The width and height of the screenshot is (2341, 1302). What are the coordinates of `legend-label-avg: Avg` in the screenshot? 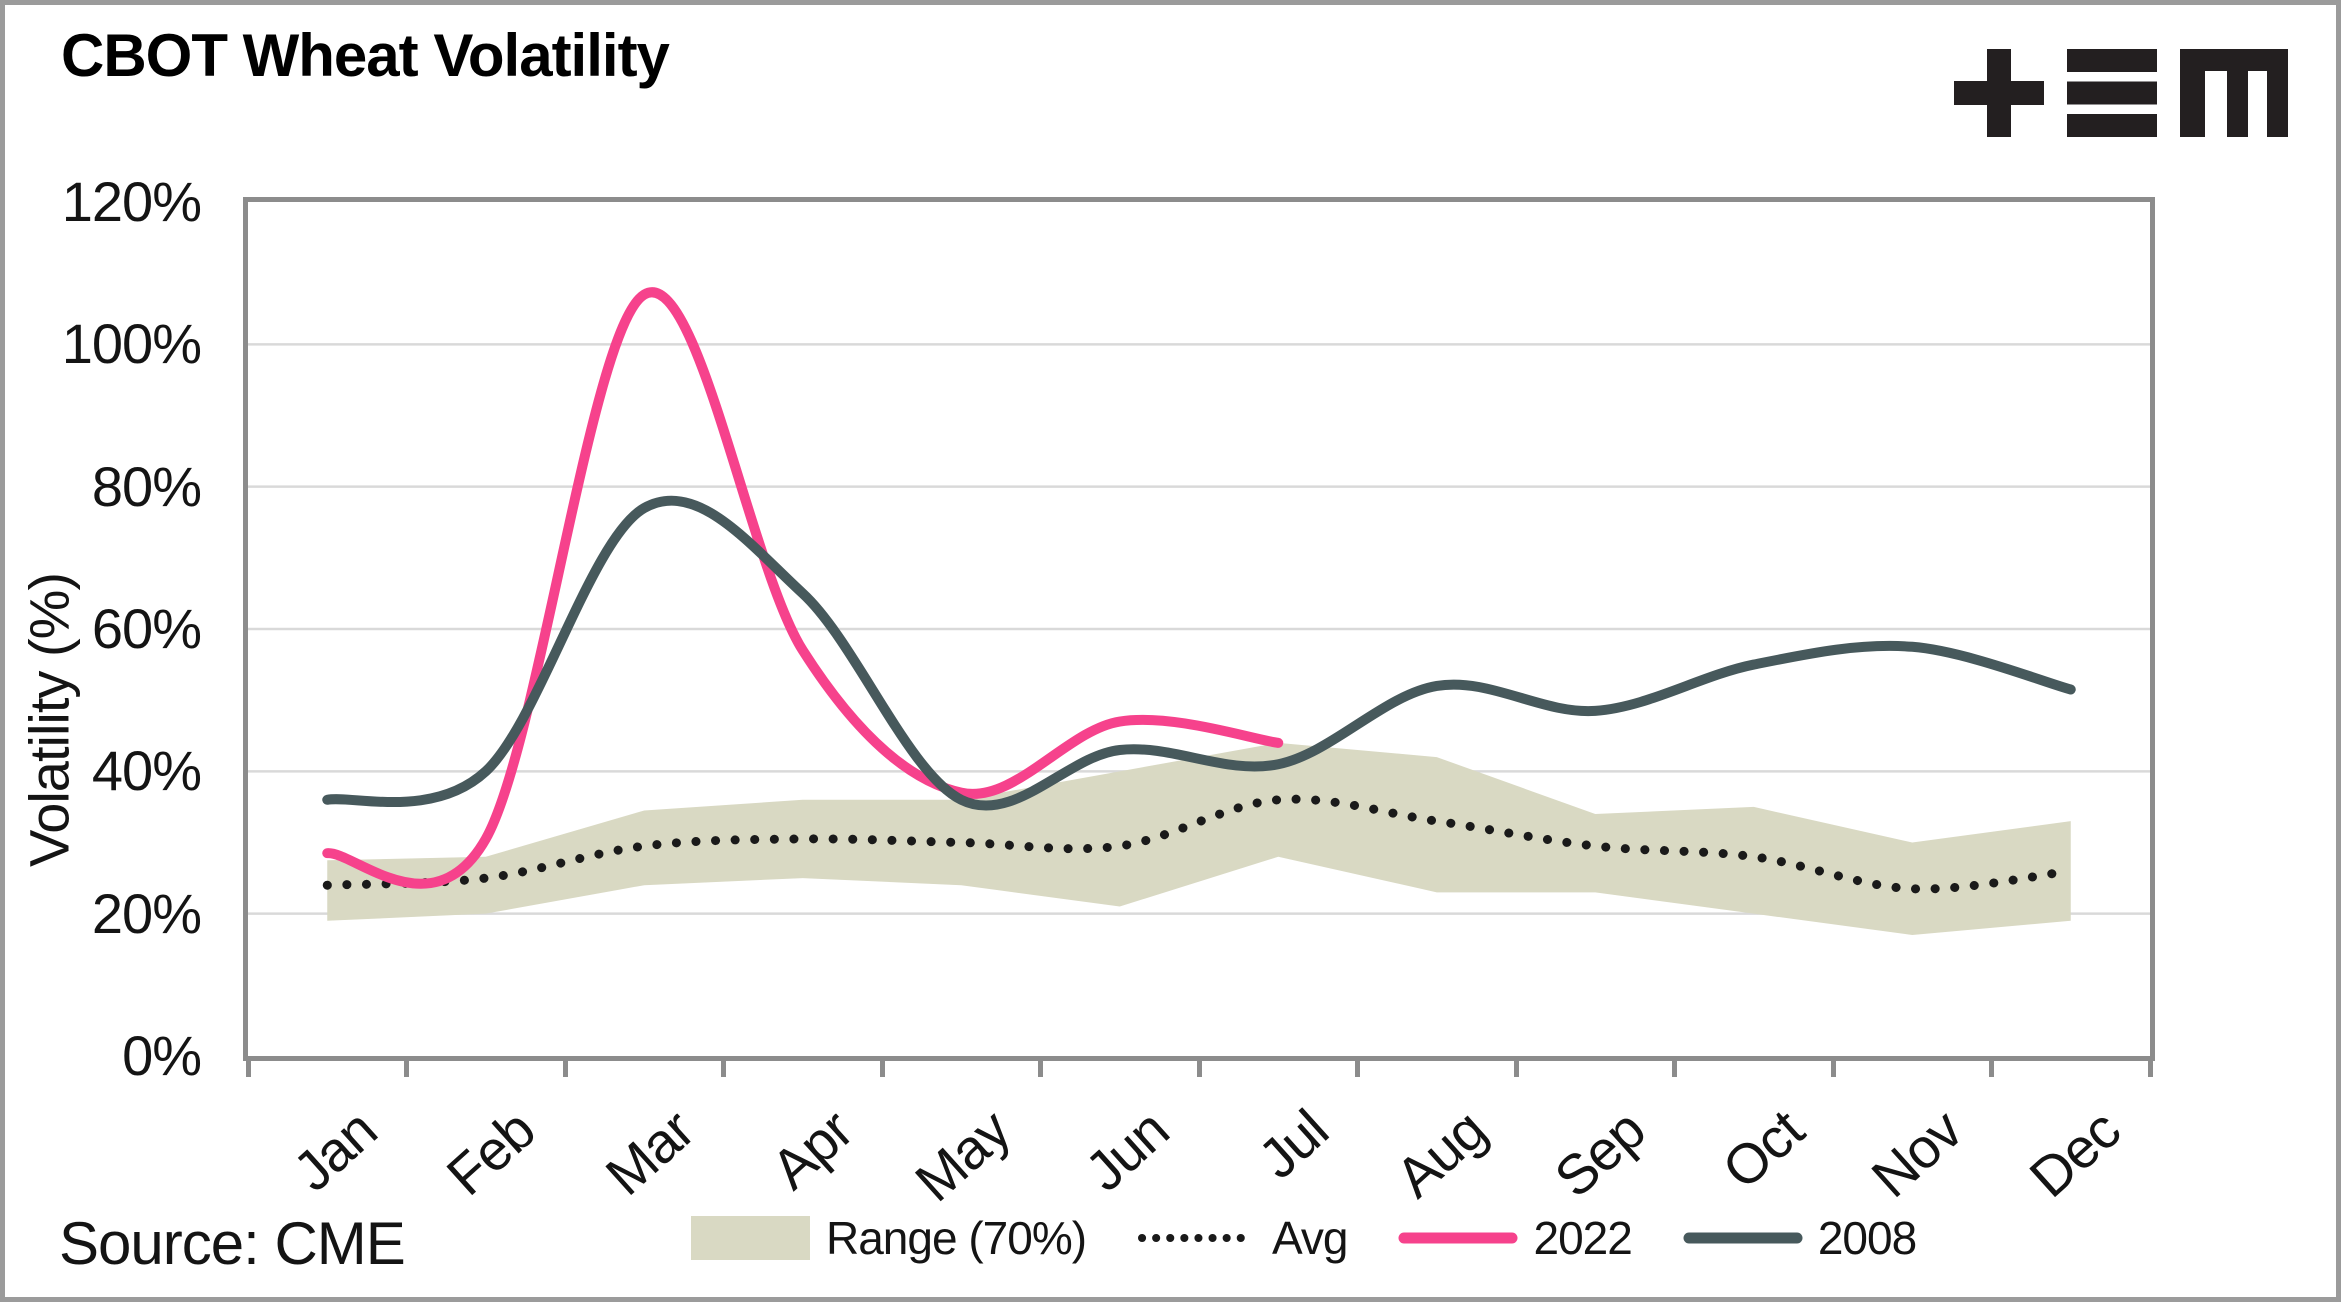 It's located at (1310, 1238).